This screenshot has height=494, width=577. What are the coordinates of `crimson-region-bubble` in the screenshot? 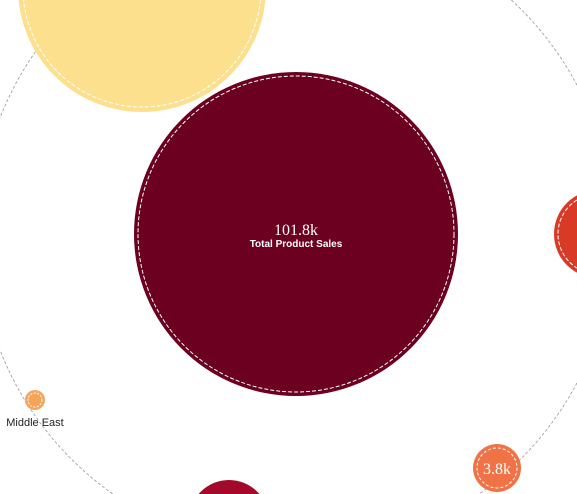 It's located at (229, 487).